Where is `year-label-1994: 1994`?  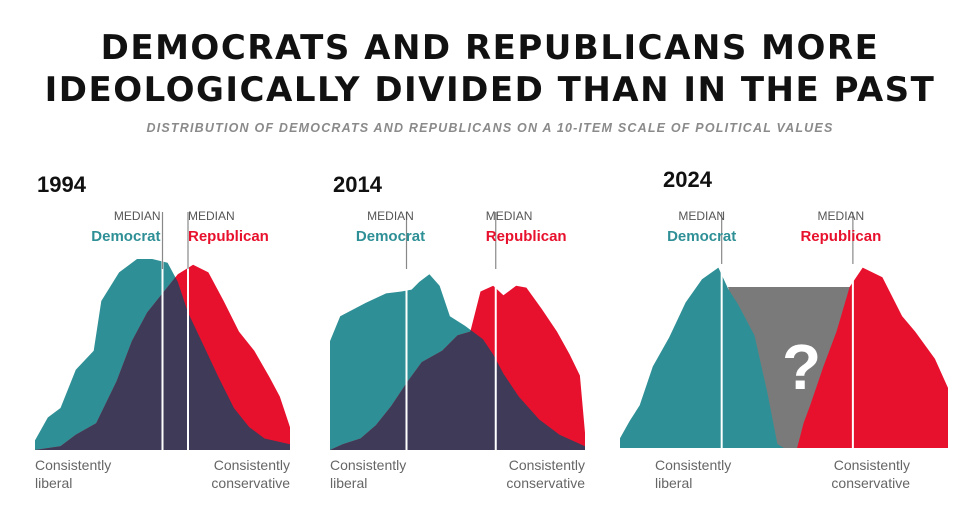 year-label-1994: 1994 is located at coordinates (62, 184).